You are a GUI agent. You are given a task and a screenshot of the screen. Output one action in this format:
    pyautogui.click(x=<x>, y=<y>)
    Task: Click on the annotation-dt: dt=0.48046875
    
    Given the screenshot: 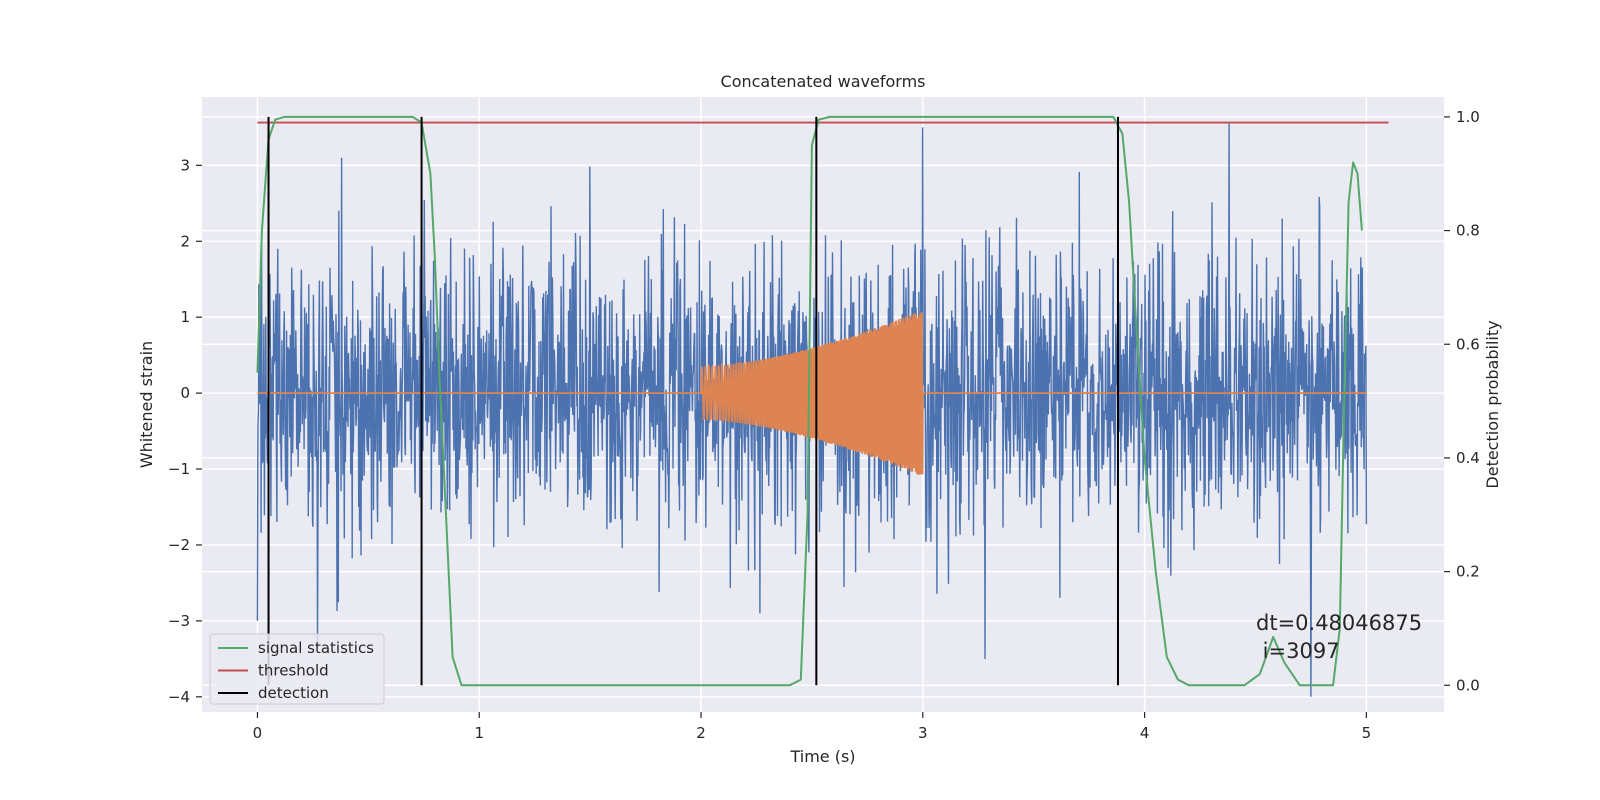 What is the action you would take?
    pyautogui.click(x=1339, y=623)
    